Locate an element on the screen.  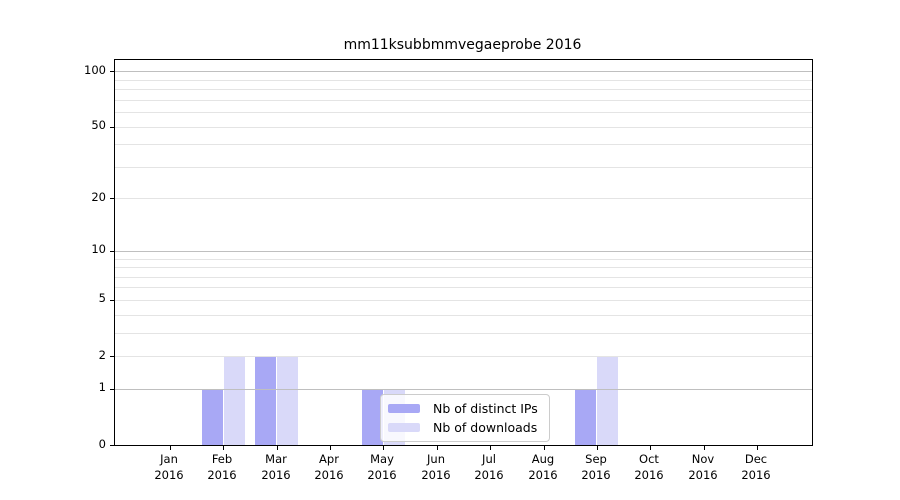
y-tick-label: 100 is located at coordinates (95, 70).